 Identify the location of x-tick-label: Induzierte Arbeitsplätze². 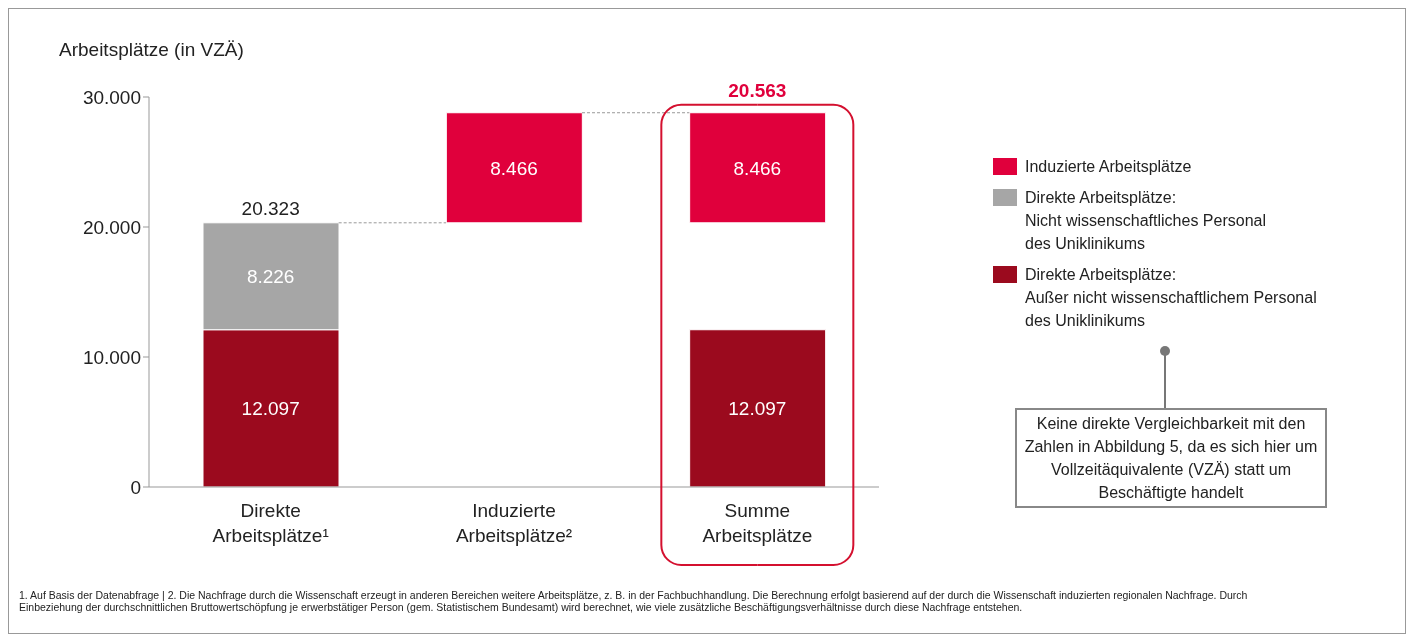
(514, 523).